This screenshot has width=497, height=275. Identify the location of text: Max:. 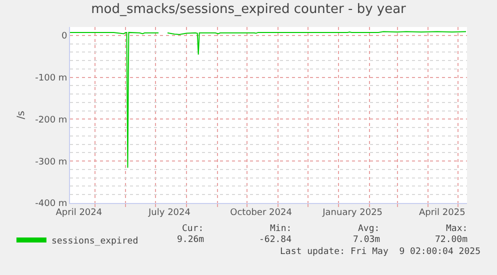
(457, 229).